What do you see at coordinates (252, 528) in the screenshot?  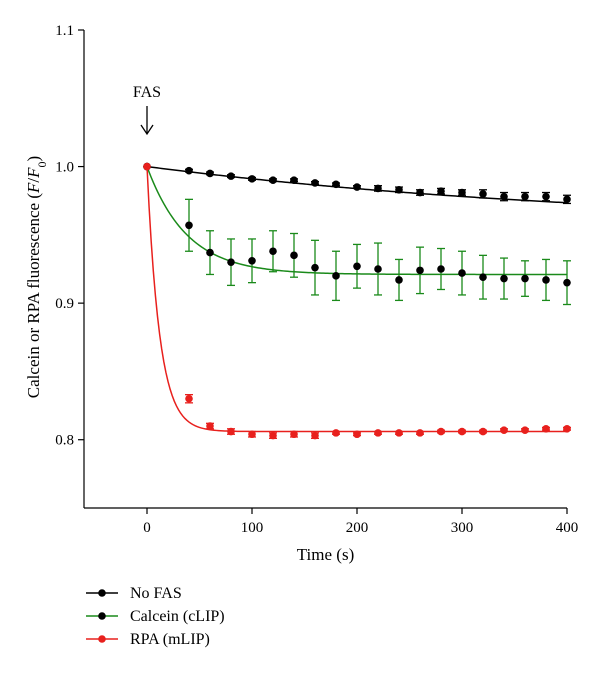 I see `x-tick-label-100: 100` at bounding box center [252, 528].